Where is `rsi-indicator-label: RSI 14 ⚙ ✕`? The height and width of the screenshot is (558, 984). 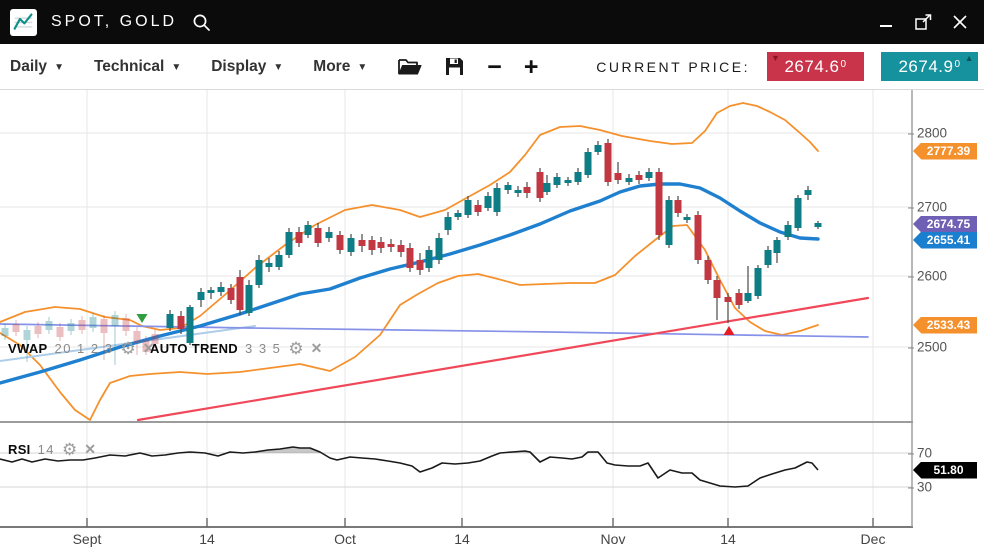 rsi-indicator-label: RSI 14 ⚙ ✕ is located at coordinates (52, 449).